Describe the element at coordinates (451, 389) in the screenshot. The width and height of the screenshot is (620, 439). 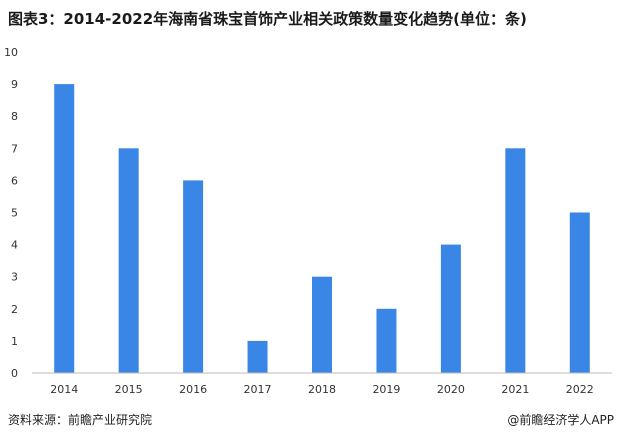
I see `x-tick-label: 2020` at that location.